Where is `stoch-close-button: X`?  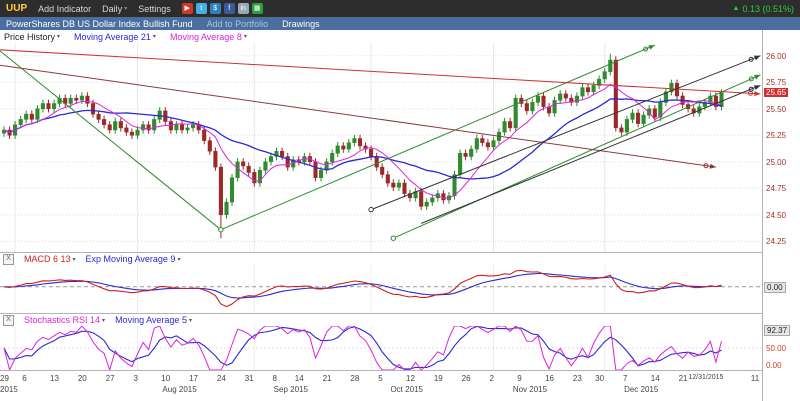 stoch-close-button: X is located at coordinates (8, 320).